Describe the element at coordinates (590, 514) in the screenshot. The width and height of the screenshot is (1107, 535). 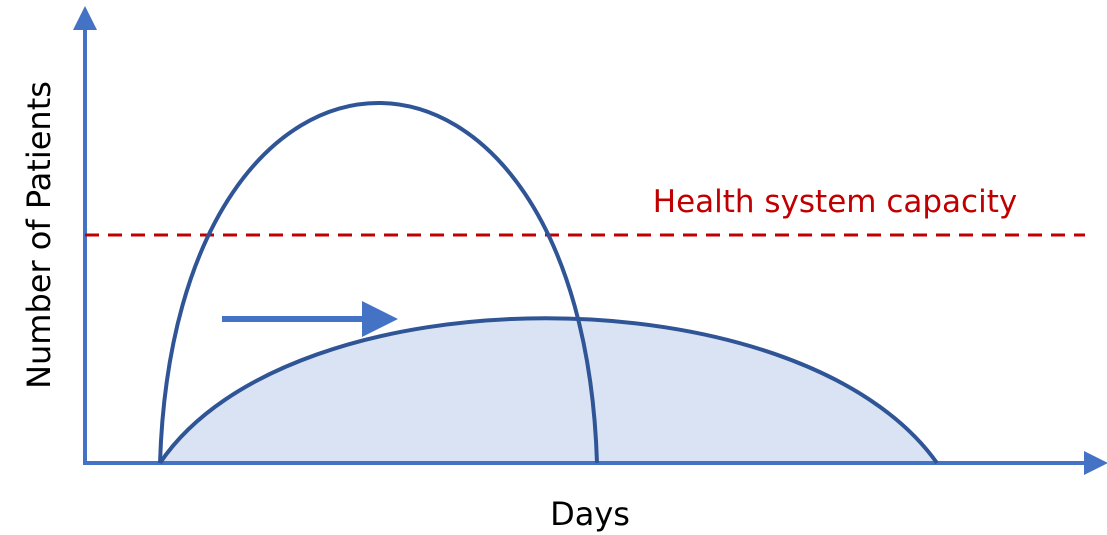
I see `x-axis-label: Days` at that location.